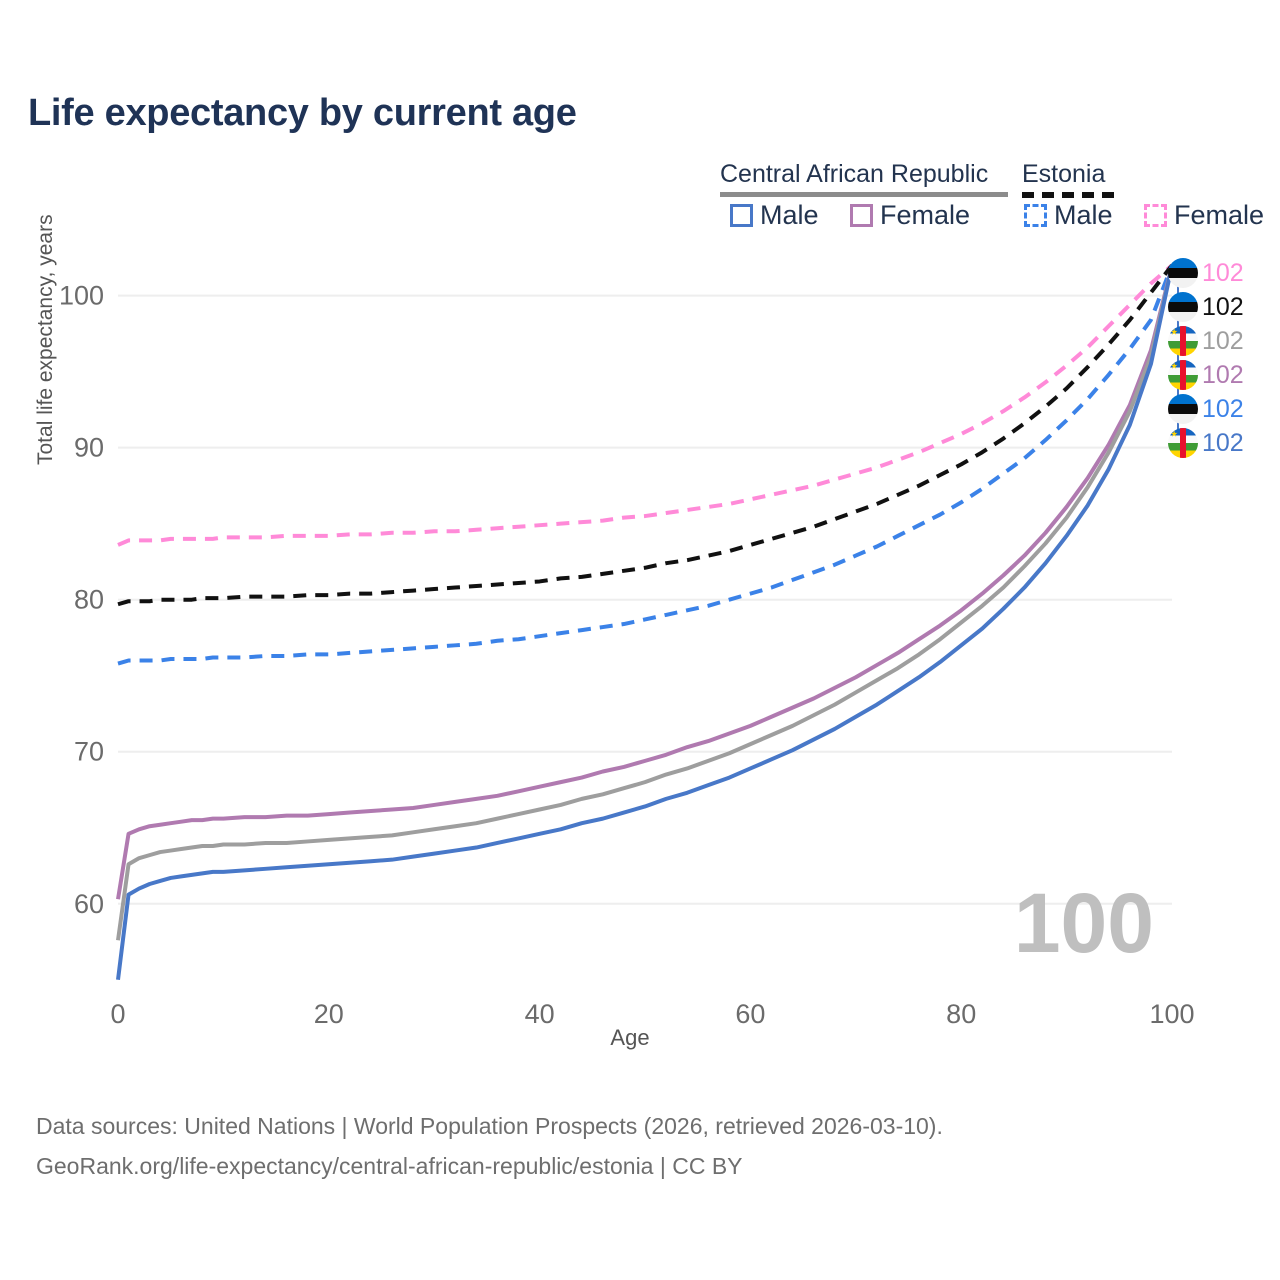  What do you see at coordinates (329, 1014) in the screenshot?
I see `x-tick-label: 20` at bounding box center [329, 1014].